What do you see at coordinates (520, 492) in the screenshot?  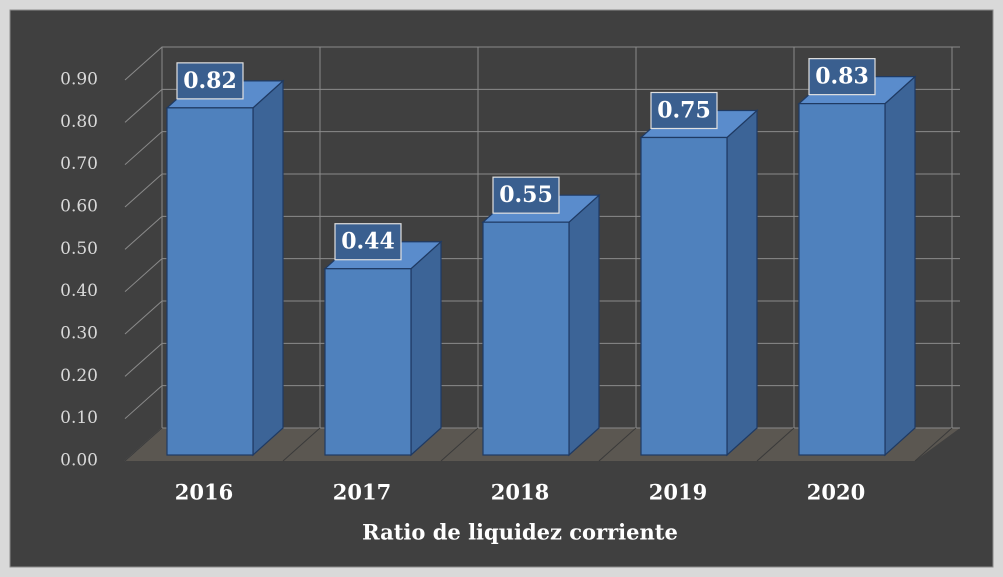 I see `x-tick-label: 2018` at bounding box center [520, 492].